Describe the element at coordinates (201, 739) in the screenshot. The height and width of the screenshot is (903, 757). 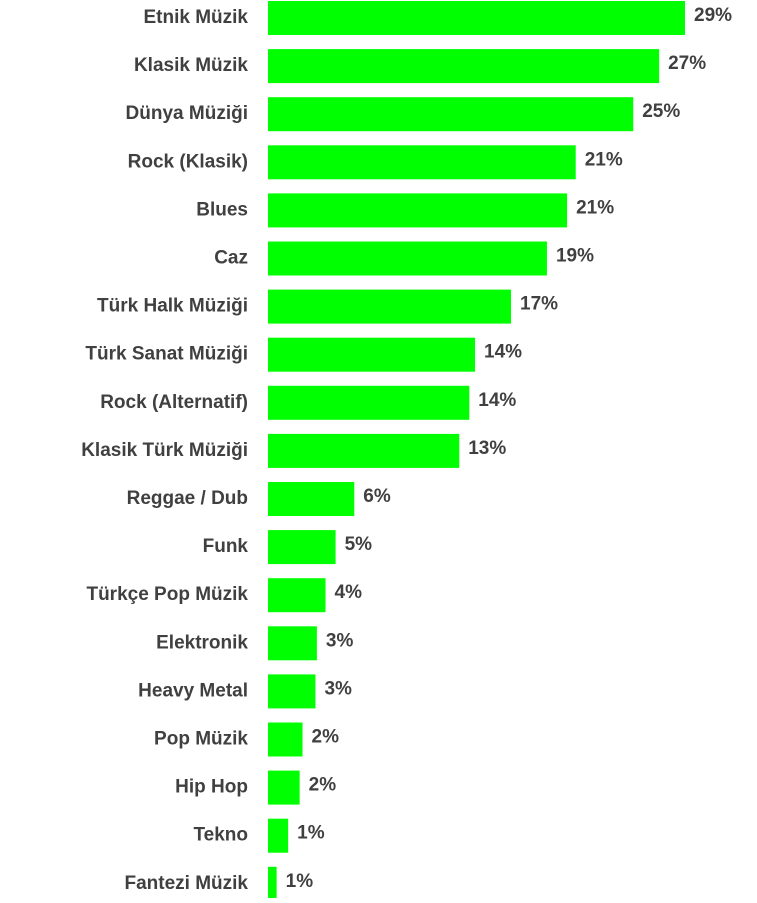
I see `category-label: Pop Müzik` at that location.